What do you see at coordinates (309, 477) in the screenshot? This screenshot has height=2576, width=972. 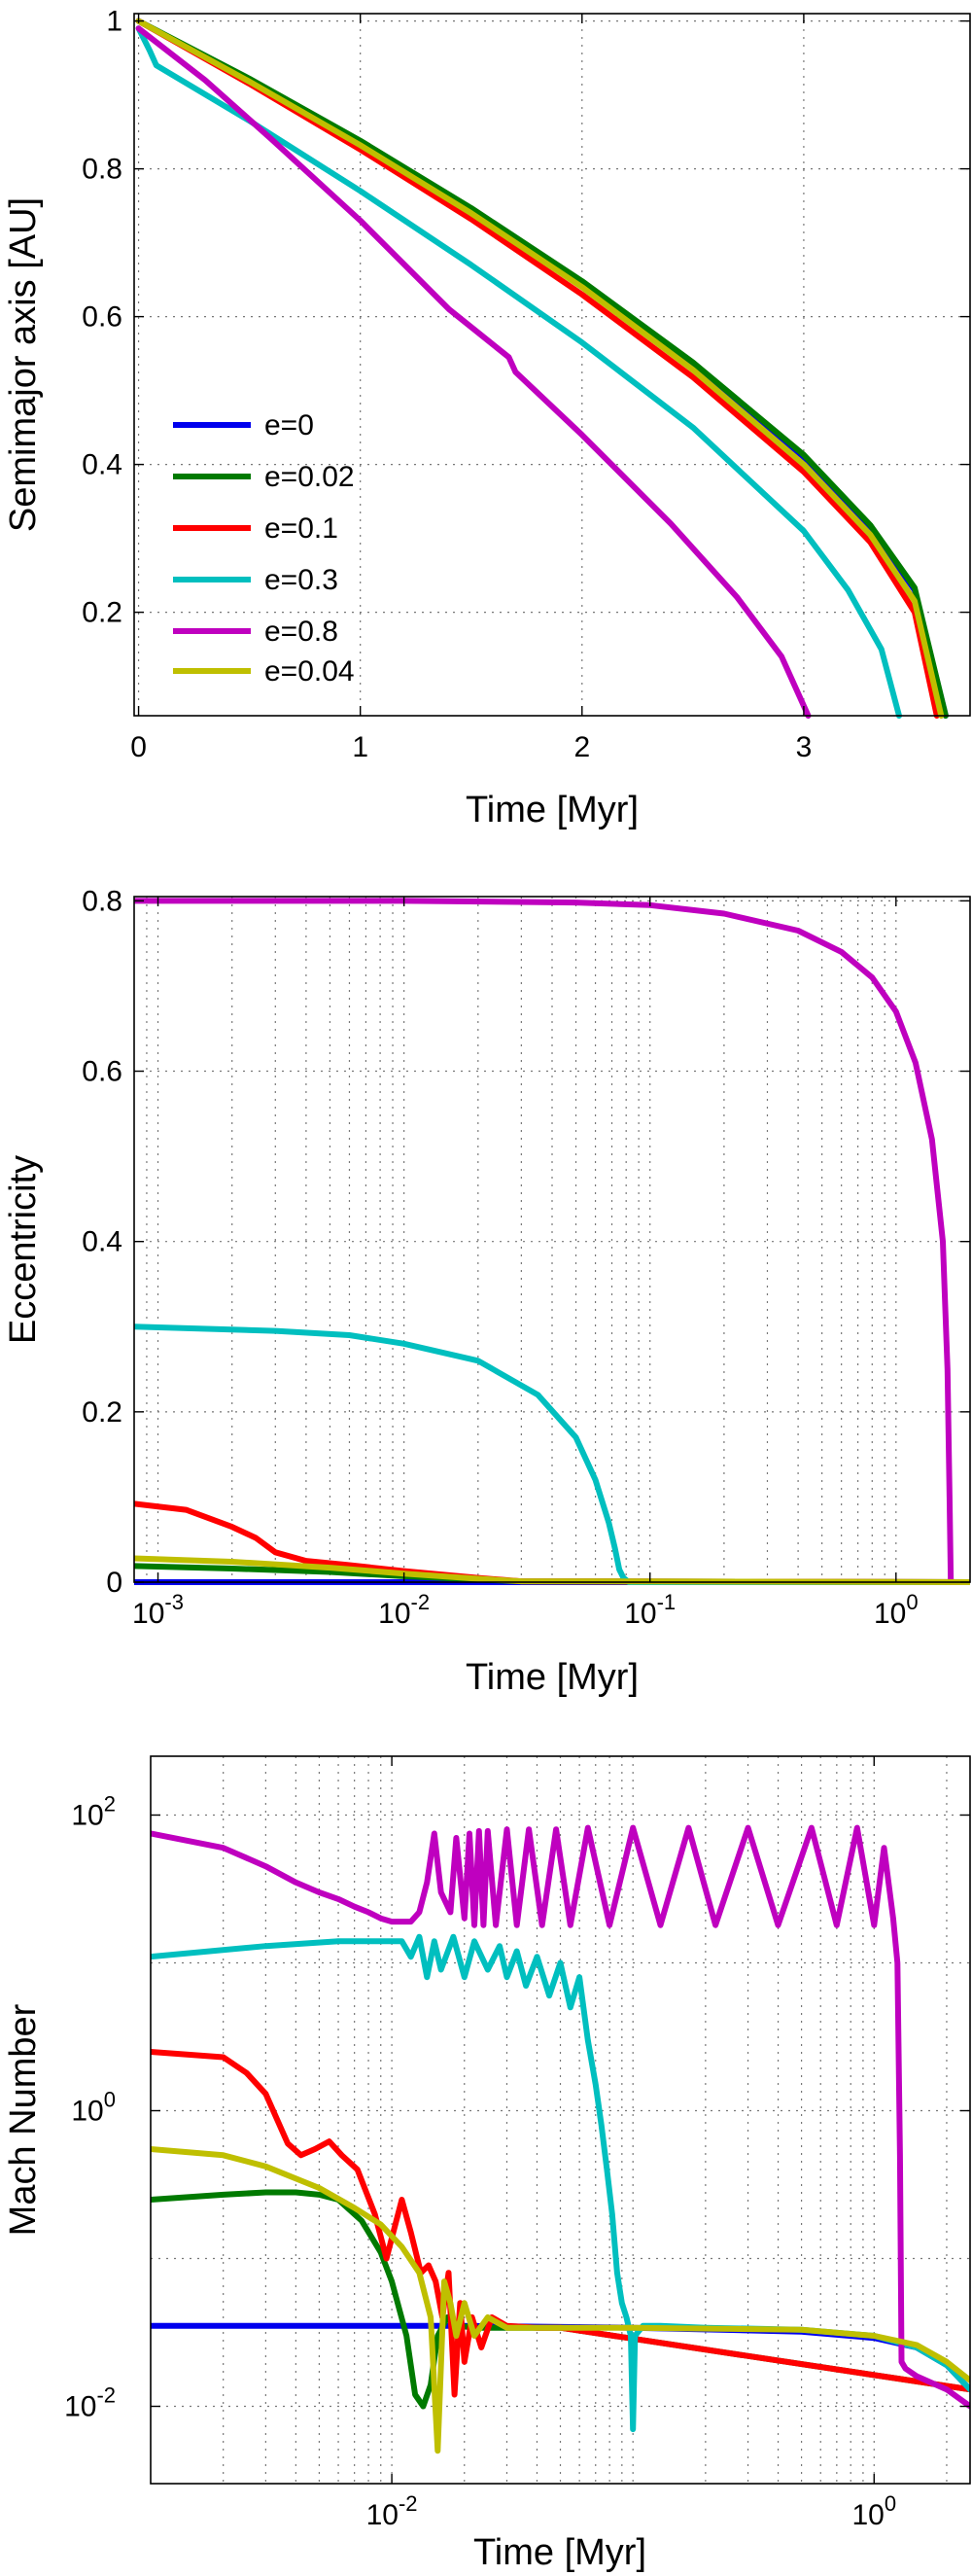 I see `legend-label-e002: e=0.02` at bounding box center [309, 477].